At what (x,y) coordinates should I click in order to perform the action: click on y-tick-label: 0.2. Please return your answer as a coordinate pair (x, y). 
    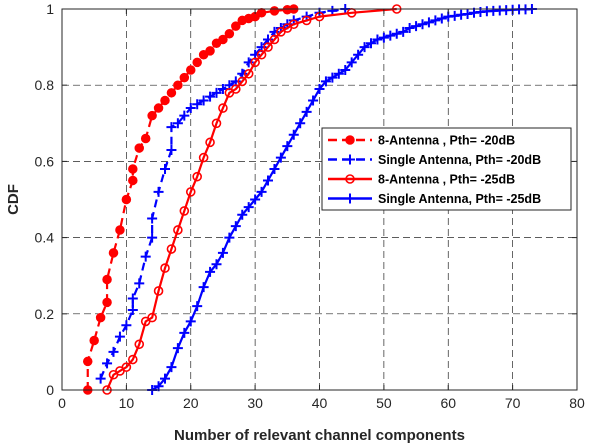
    Looking at the image, I should click on (45, 314).